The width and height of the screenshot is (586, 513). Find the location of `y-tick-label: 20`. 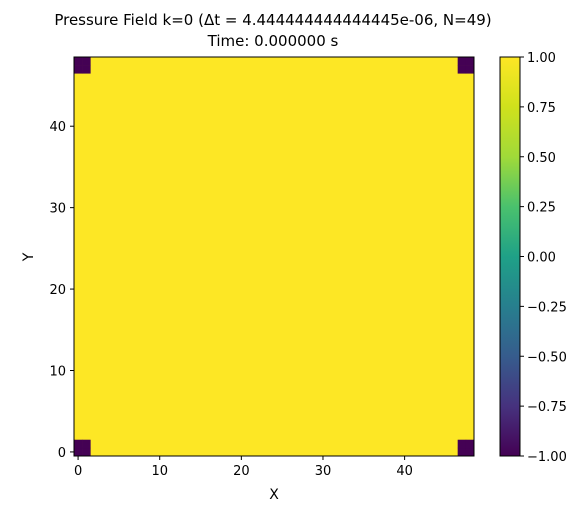

y-tick-label: 20 is located at coordinates (57, 290).